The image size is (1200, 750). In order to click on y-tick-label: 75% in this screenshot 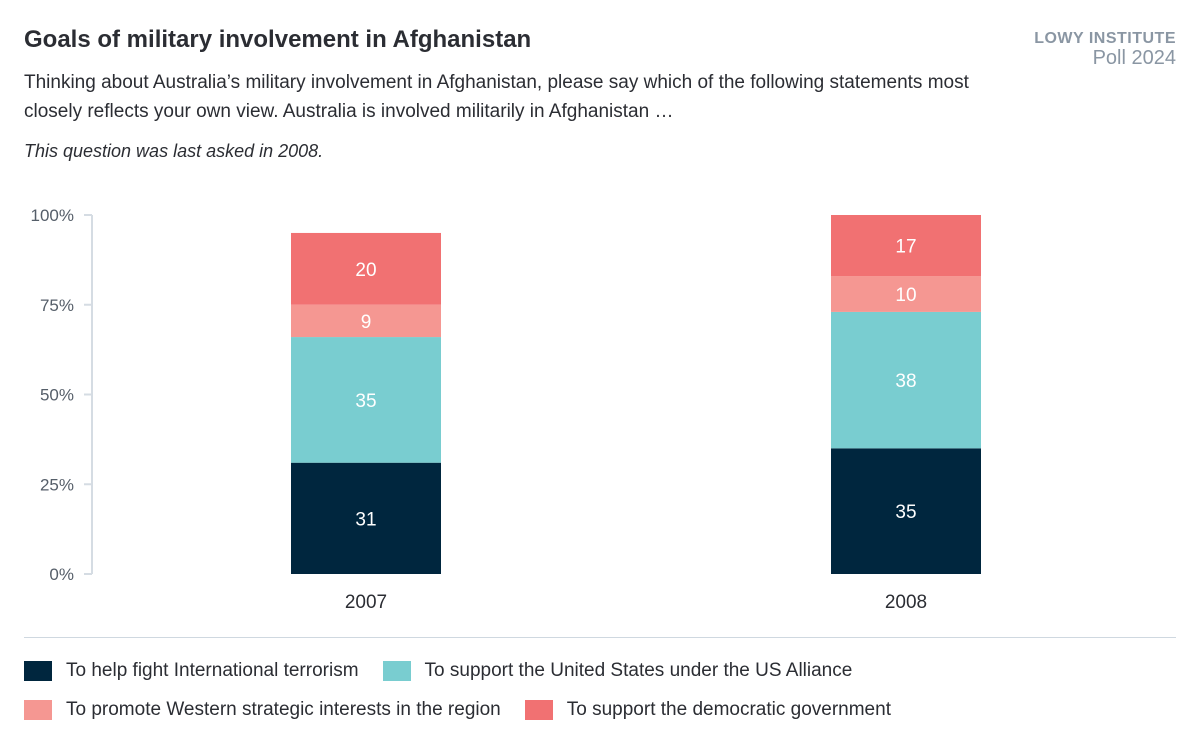, I will do `click(57, 305)`.